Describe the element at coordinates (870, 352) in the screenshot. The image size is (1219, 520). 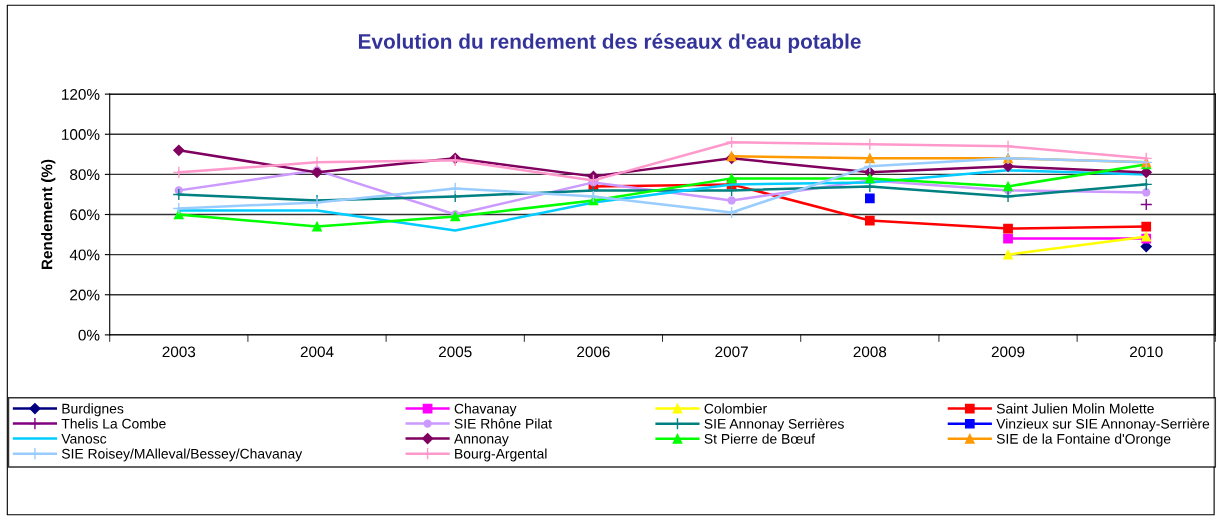
I see `x-tick-label: 2008` at that location.